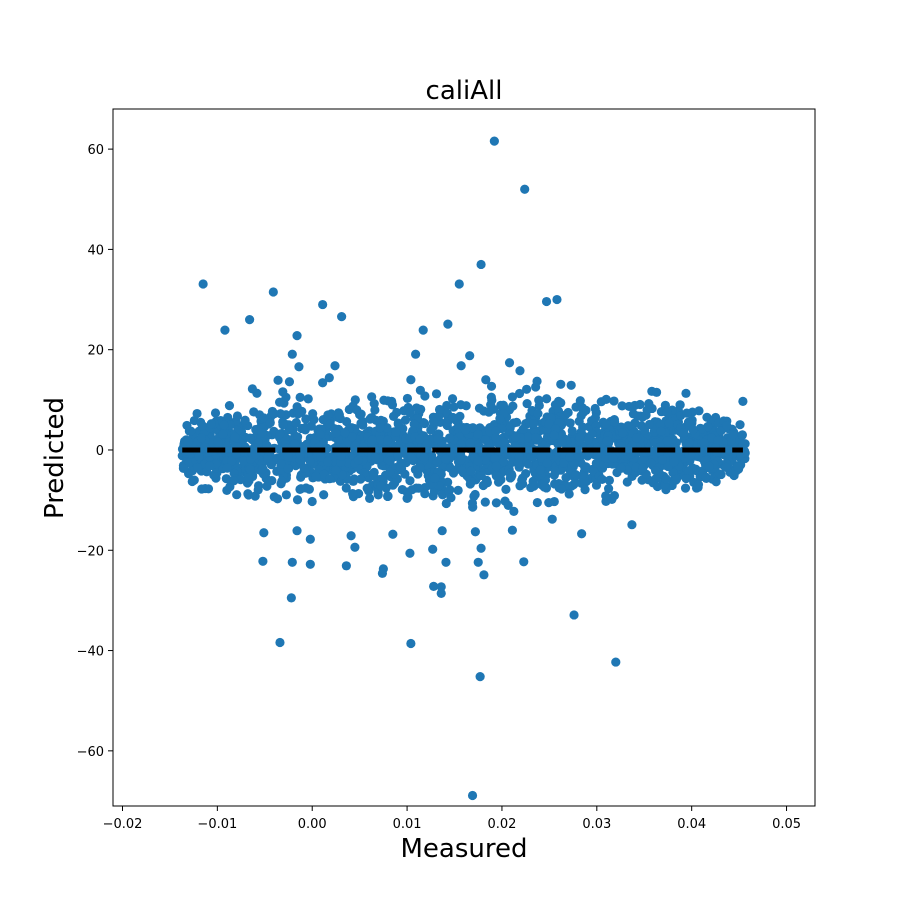 The image size is (906, 906). Describe the element at coordinates (452, 819) in the screenshot. I see `x-axis-ticks: −0.02 −0.01 0.00 0.01 0.02 0.03 0.04 0.05` at that location.